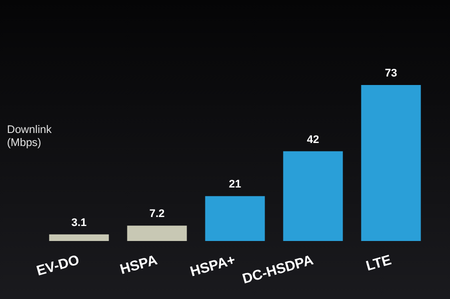 The image size is (450, 299). I want to click on data-label: 7.2, so click(157, 214).